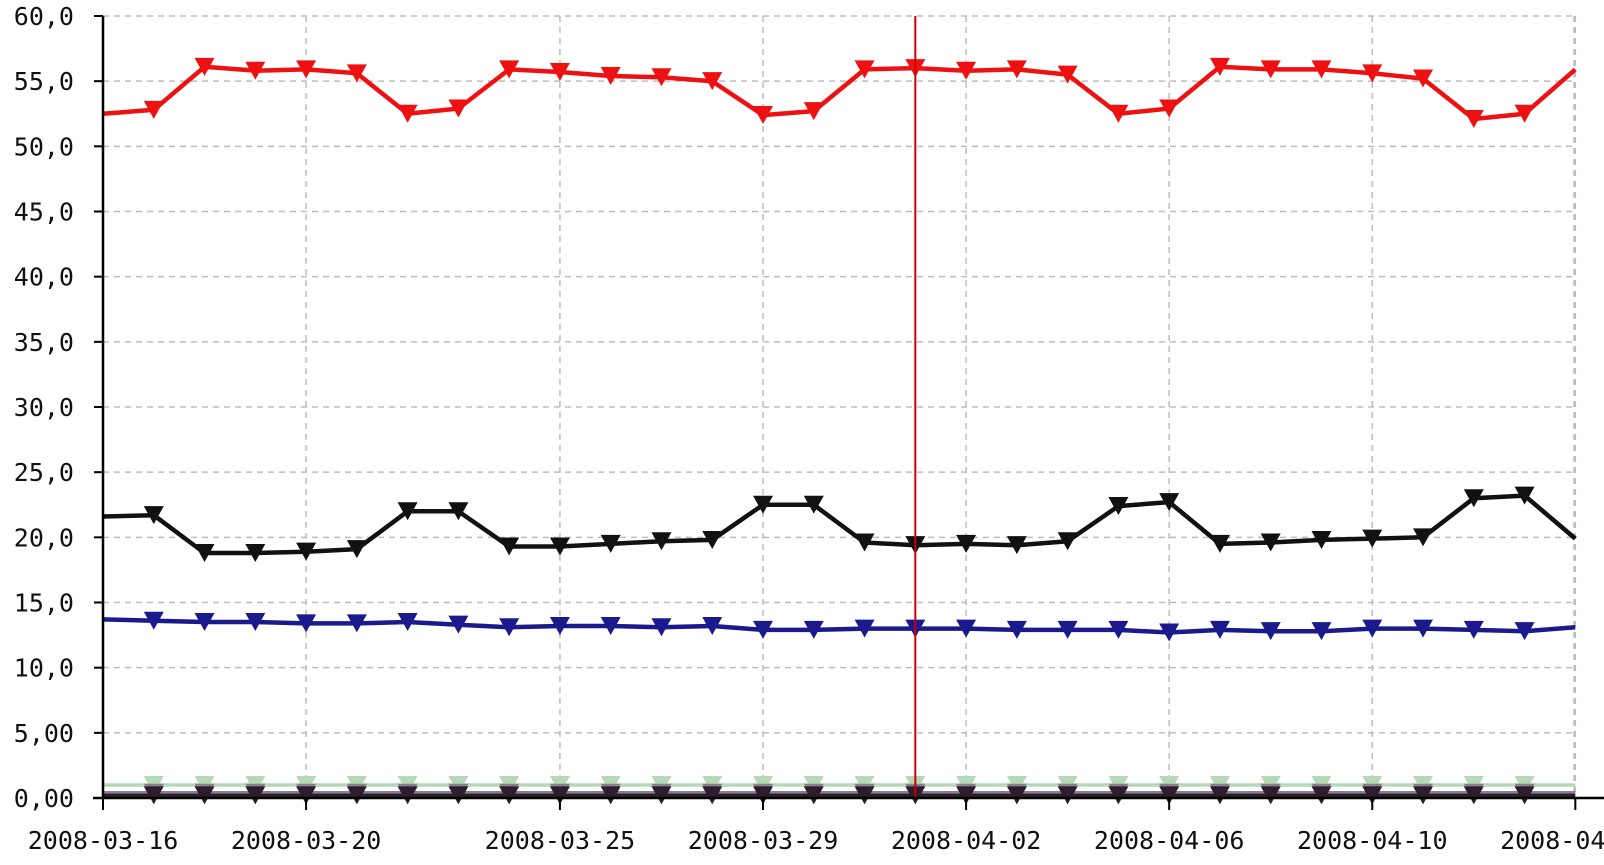  Describe the element at coordinates (44, 603) in the screenshot. I see `y-tick-label: 15,0` at that location.